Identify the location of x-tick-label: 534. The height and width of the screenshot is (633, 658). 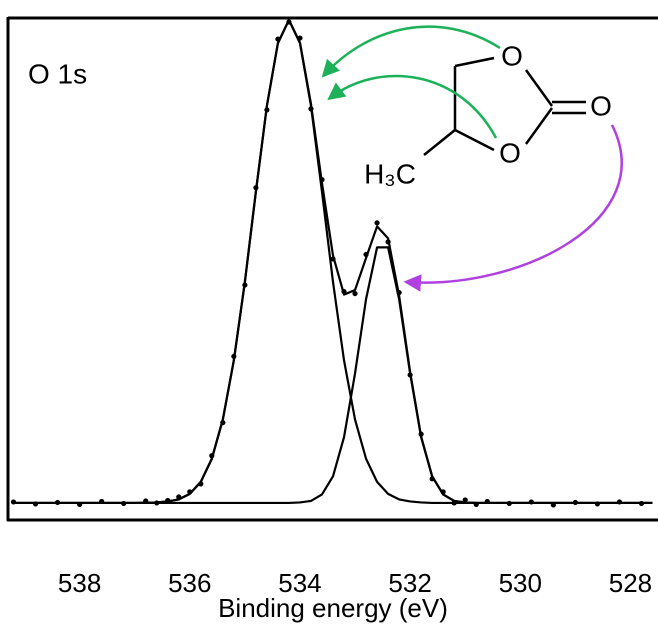
(299, 583).